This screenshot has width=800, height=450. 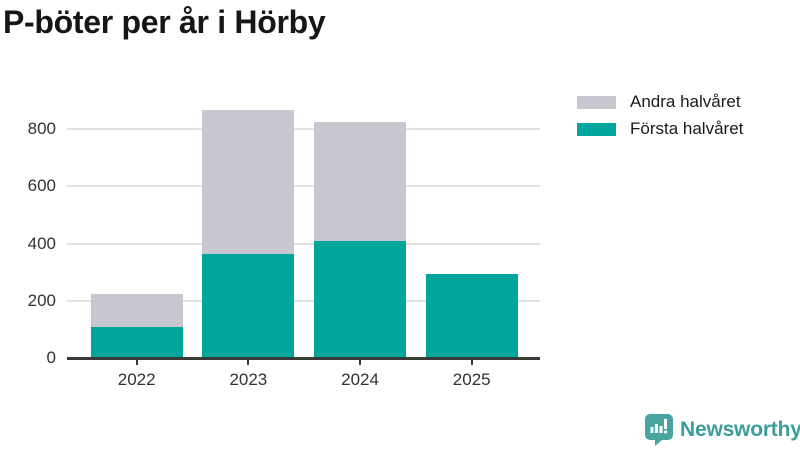 What do you see at coordinates (740, 429) in the screenshot?
I see `brand-name: Newsworthy` at bounding box center [740, 429].